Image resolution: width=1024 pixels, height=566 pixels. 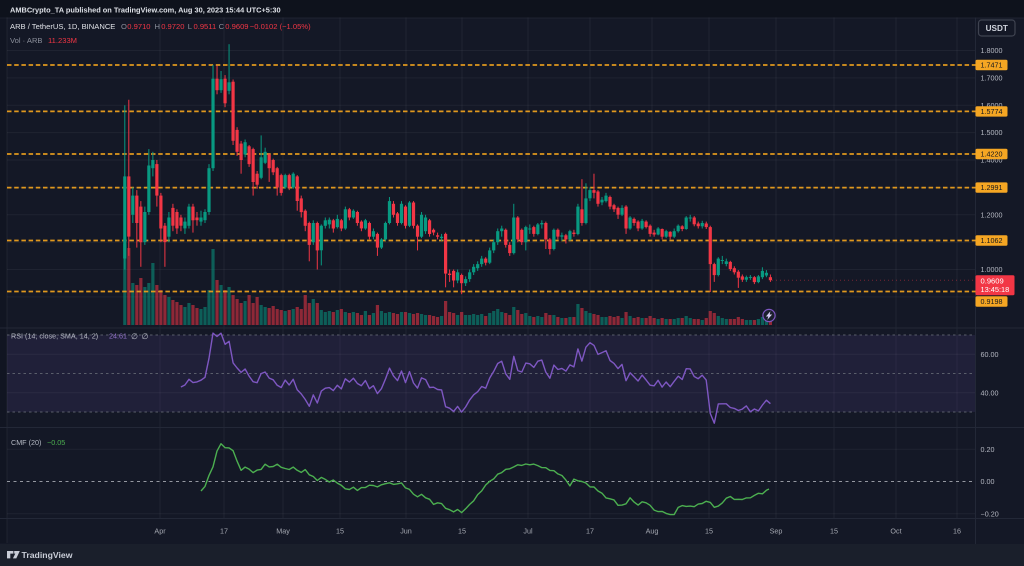 What do you see at coordinates (988, 449) in the screenshot?
I see `svg-text: 0.20` at bounding box center [988, 449].